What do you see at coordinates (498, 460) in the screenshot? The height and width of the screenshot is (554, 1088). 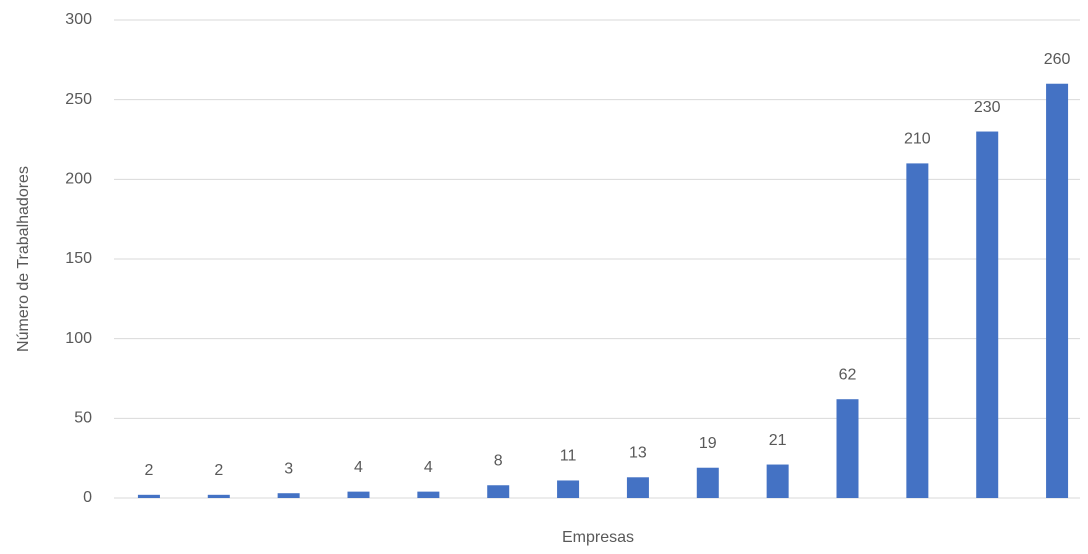 I see `data-label: 8` at bounding box center [498, 460].